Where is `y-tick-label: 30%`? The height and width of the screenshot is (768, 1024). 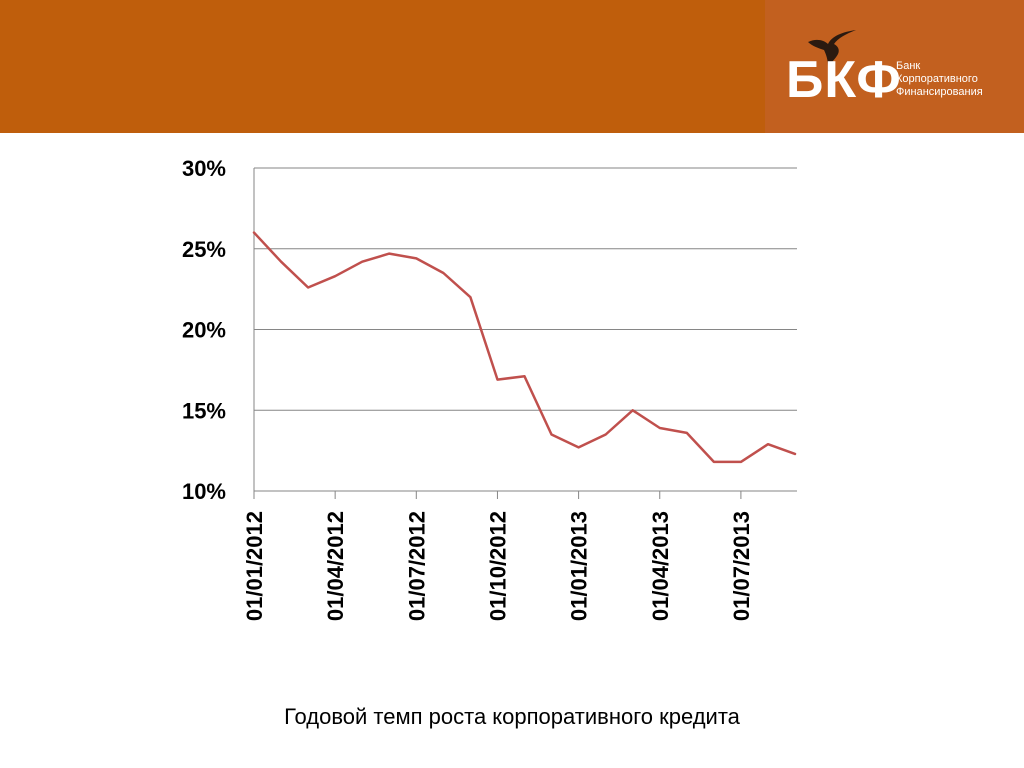 y-tick-label: 30% is located at coordinates (204, 168).